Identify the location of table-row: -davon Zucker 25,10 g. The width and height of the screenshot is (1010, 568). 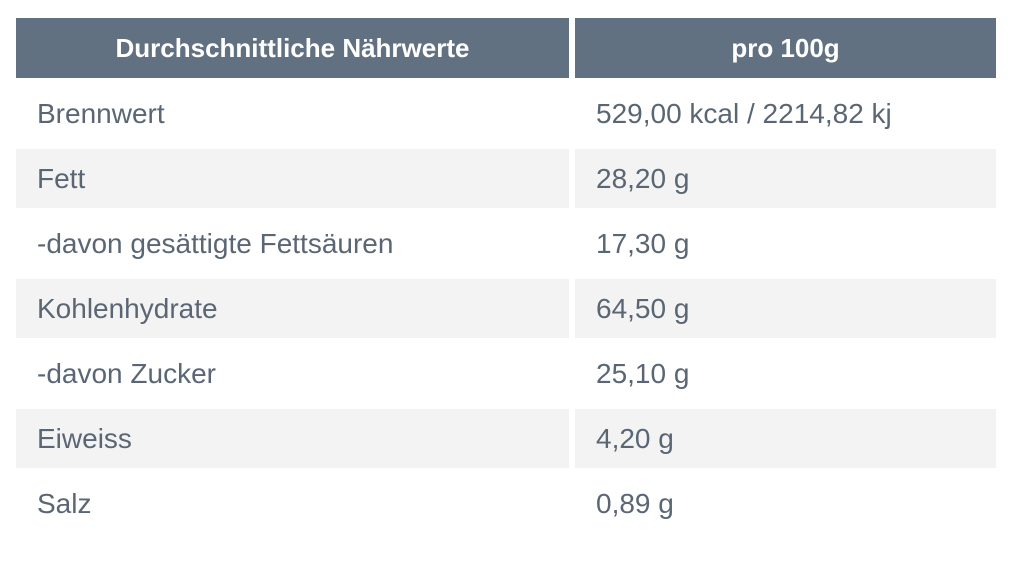
(506, 373).